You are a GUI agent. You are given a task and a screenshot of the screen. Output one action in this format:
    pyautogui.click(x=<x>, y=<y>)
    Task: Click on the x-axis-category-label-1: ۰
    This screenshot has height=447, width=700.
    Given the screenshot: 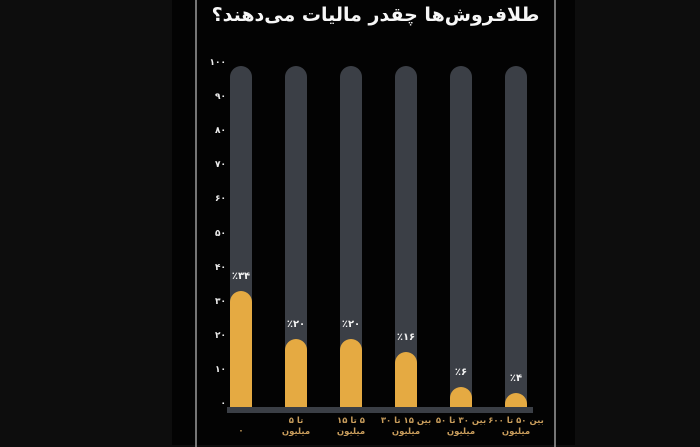 What is the action you would take?
    pyautogui.click(x=241, y=431)
    